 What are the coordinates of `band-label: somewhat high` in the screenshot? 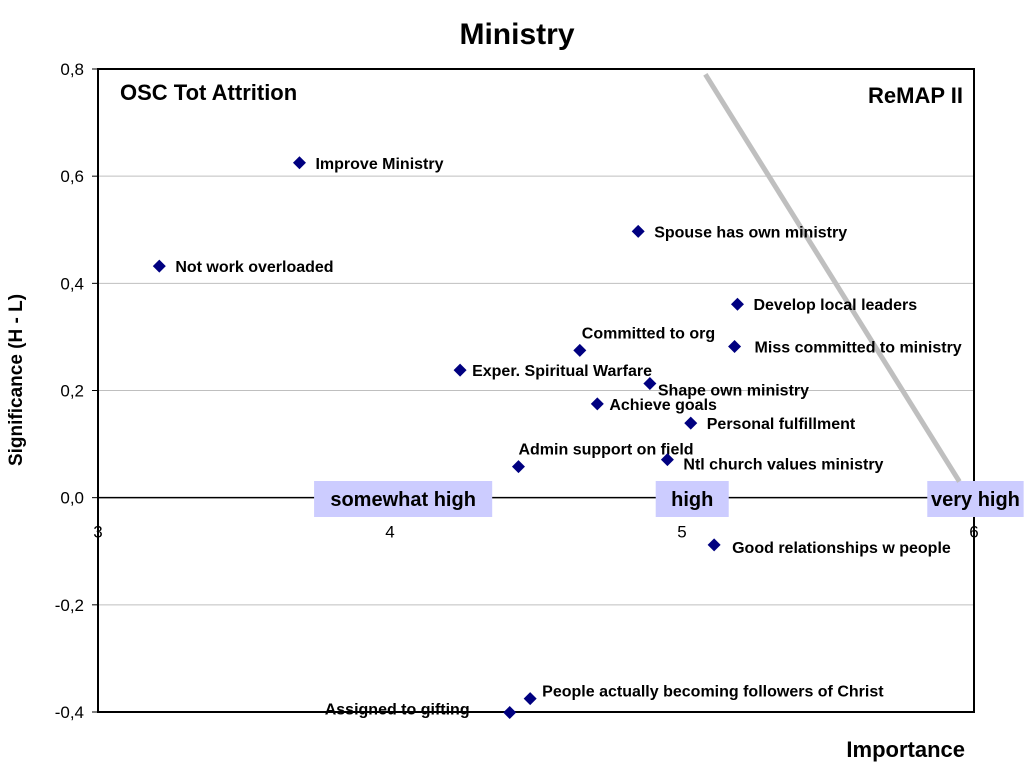 It's located at (403, 500).